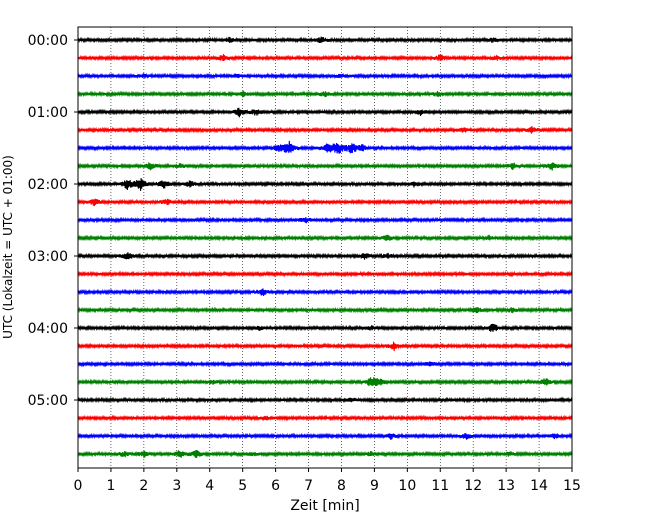 This screenshot has width=650, height=520. I want to click on x-tick-label: 5, so click(242, 486).